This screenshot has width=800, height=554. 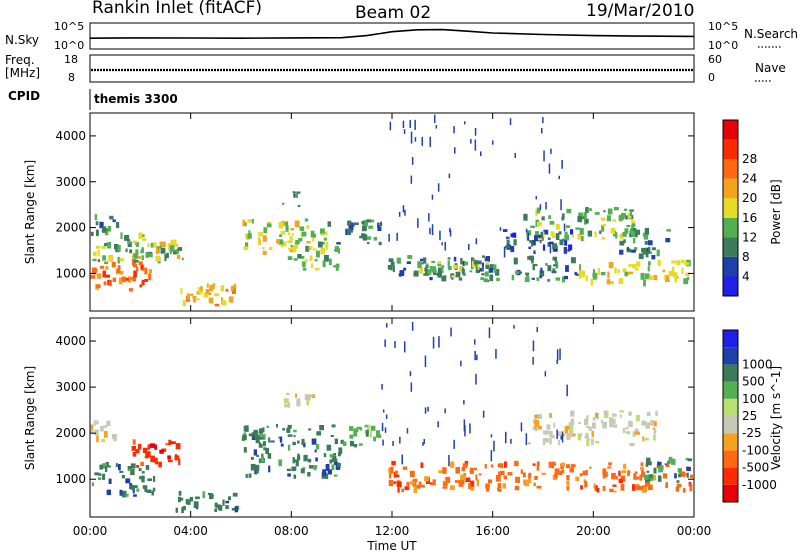 What do you see at coordinates (640, 11) in the screenshot?
I see `date-label: 19/Mar/2010` at bounding box center [640, 11].